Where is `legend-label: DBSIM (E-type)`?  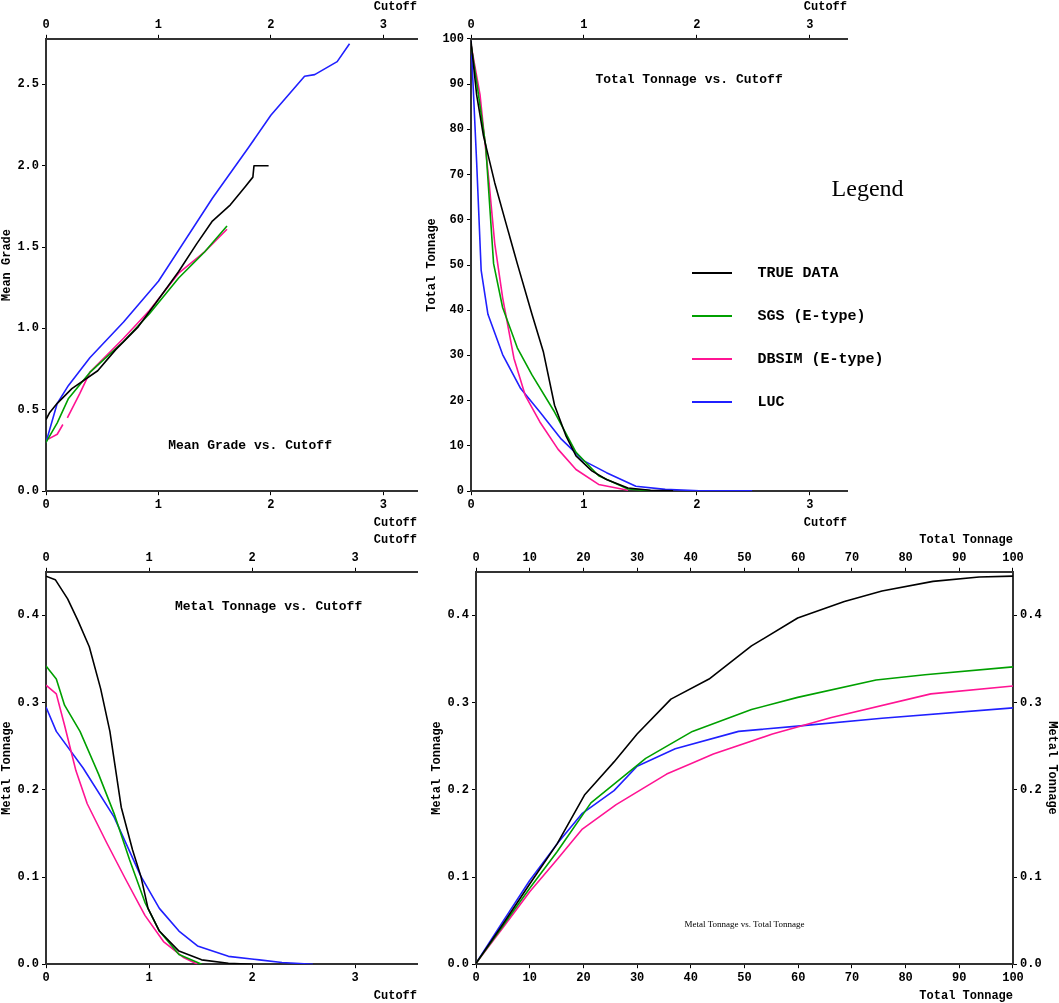
legend-label: DBSIM (E-type) is located at coordinates (820, 359).